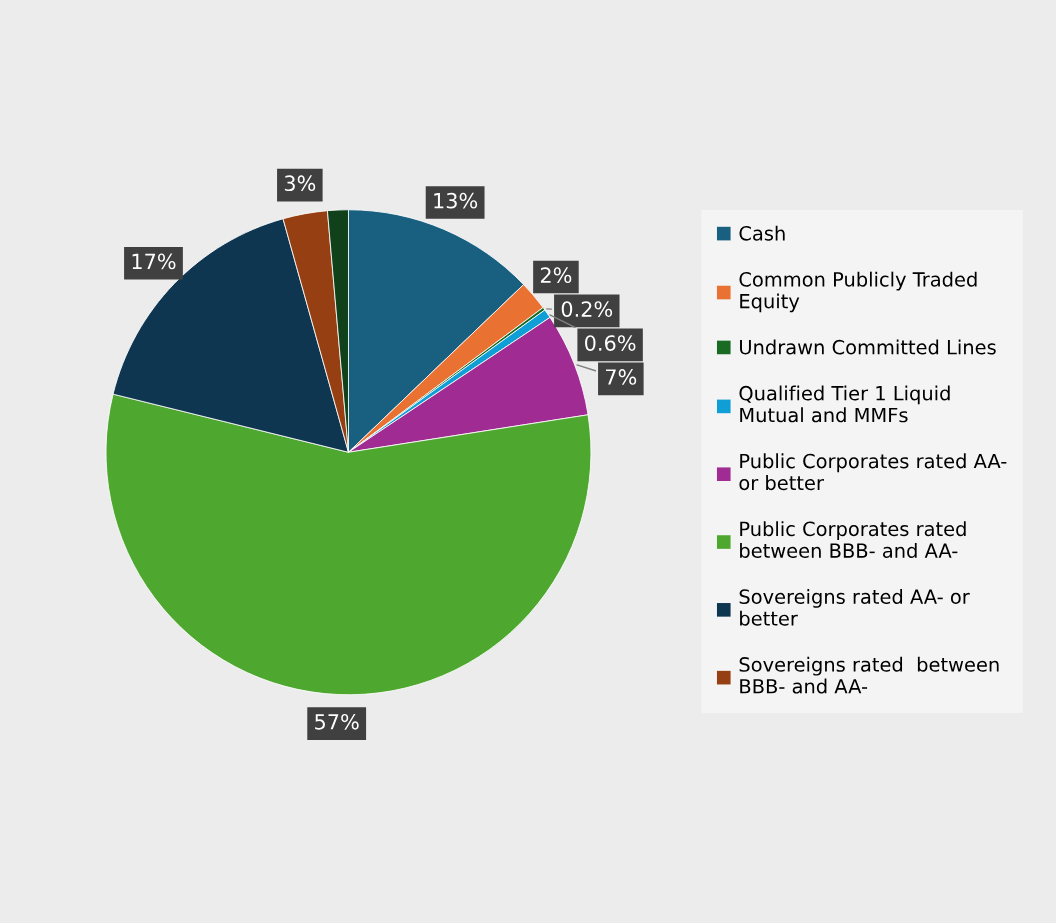 This screenshot has width=1056, height=923. Describe the element at coordinates (853, 539) in the screenshot. I see `legend-label: Public Corporates rated between BBB- and AA-` at that location.